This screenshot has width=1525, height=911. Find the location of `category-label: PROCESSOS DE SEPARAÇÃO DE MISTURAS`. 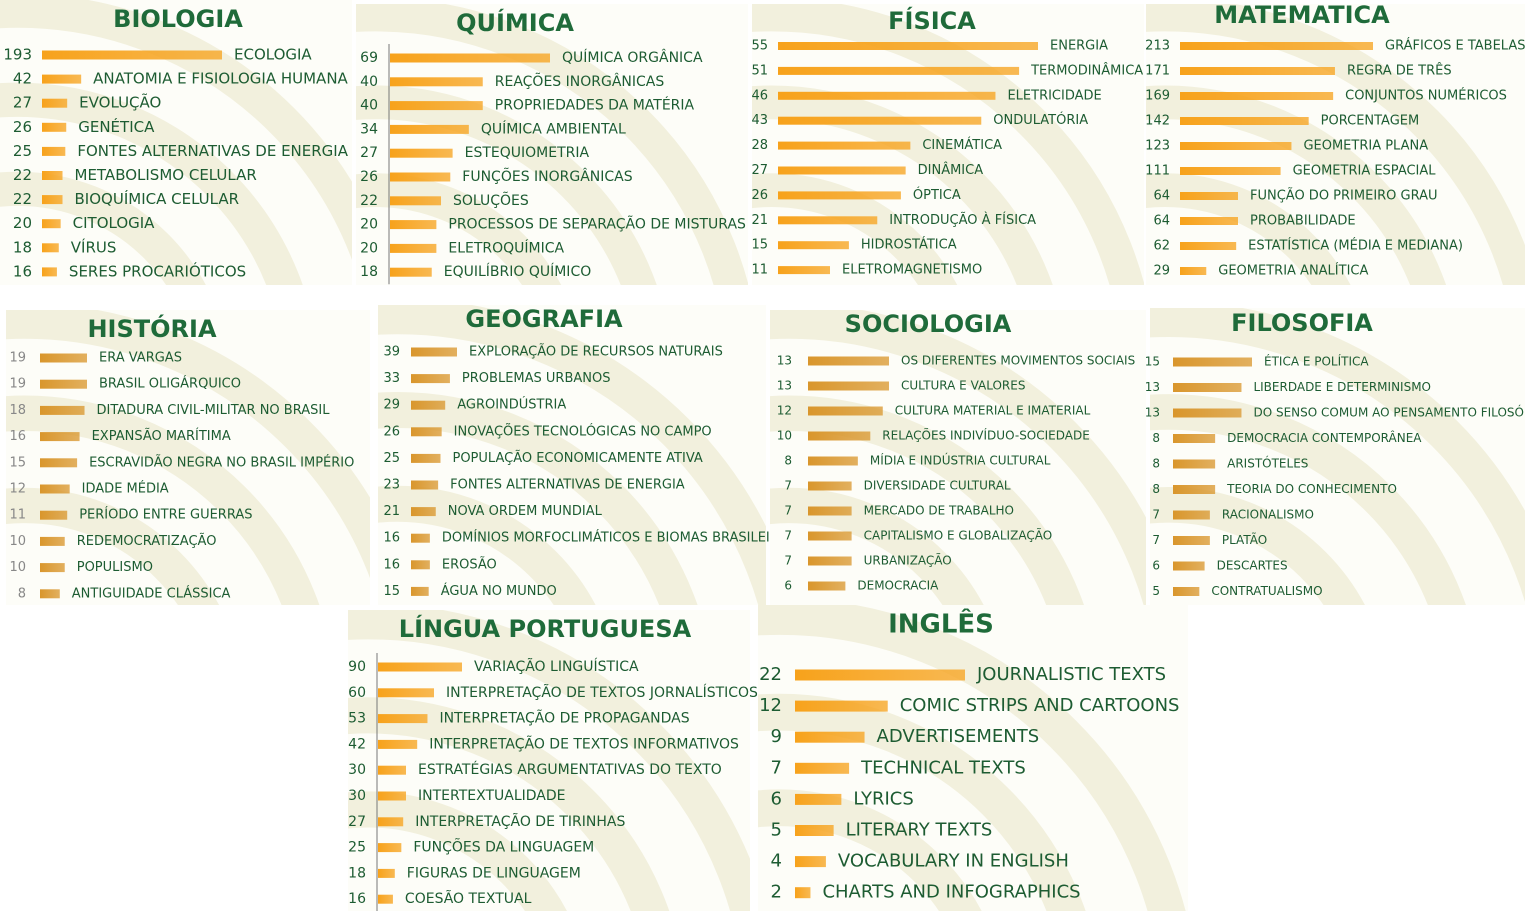

category-label: PROCESSOS DE SEPARAÇÃO DE MISTURAS is located at coordinates (597, 224).